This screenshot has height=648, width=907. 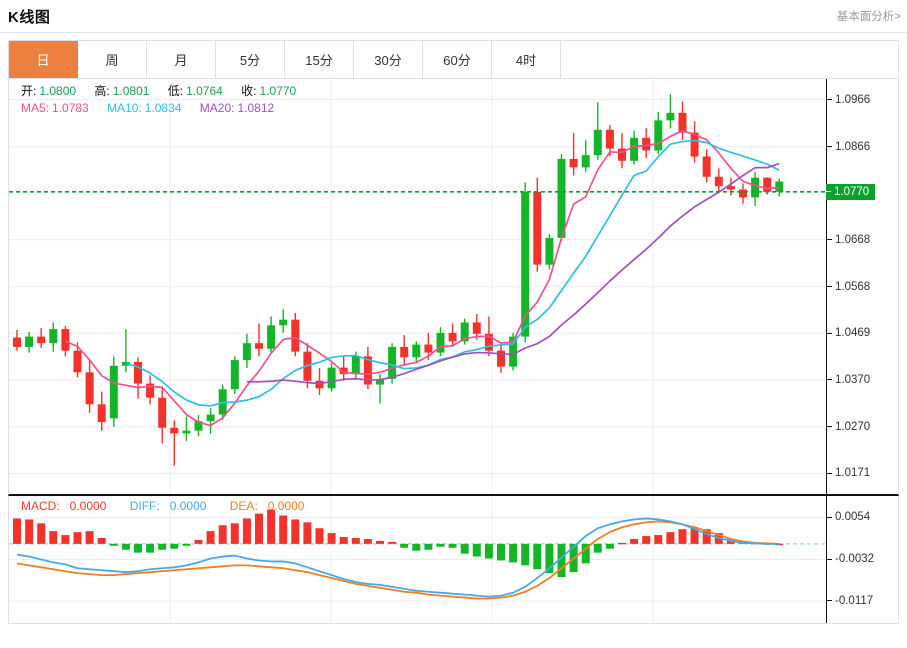 What do you see at coordinates (188, 506) in the screenshot?
I see `diff-value: 0.0000` at bounding box center [188, 506].